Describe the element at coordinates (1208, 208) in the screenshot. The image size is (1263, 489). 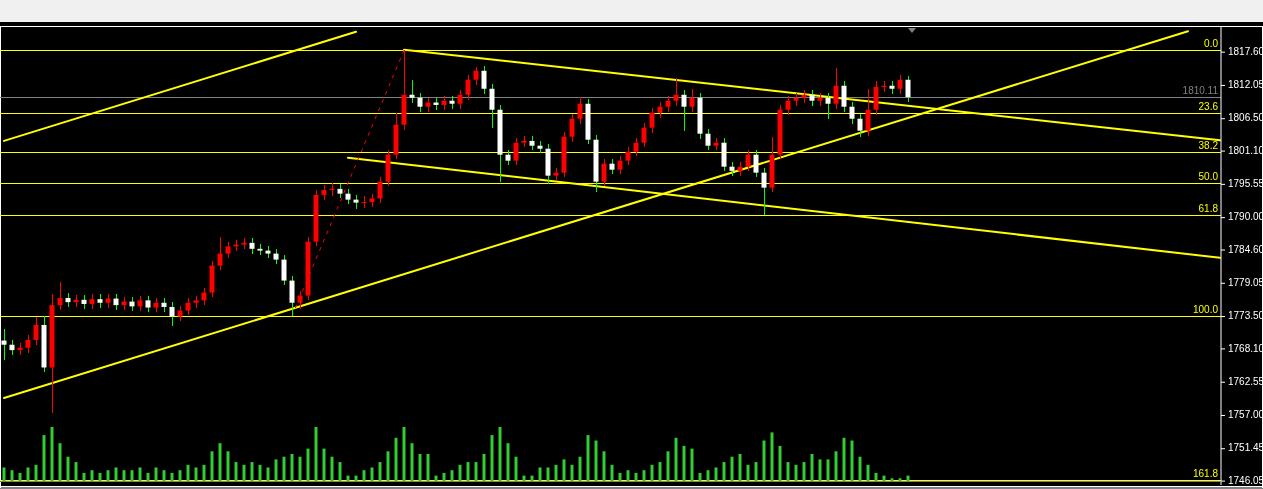
I see `annotation: 61.8` at that location.